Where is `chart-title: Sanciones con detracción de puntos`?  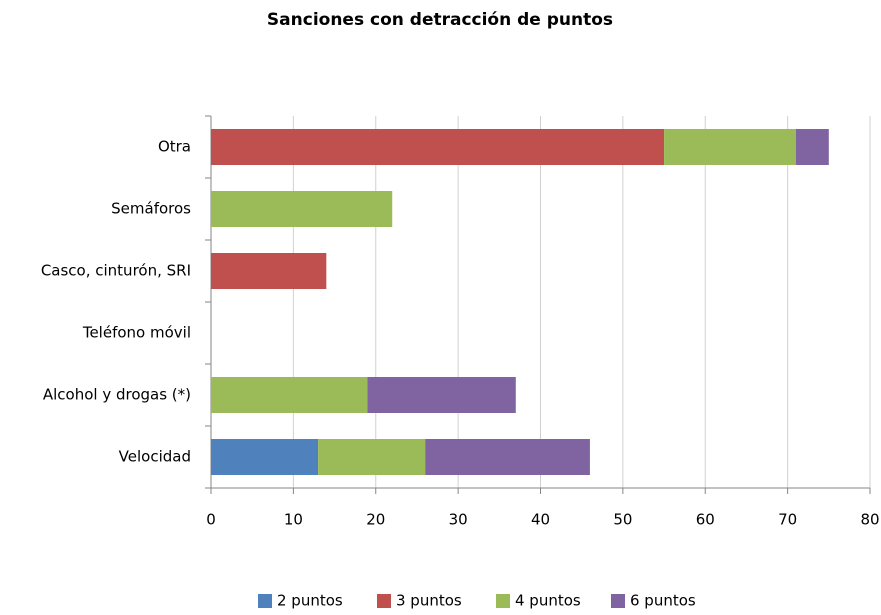 chart-title: Sanciones con detracción de puntos is located at coordinates (440, 20).